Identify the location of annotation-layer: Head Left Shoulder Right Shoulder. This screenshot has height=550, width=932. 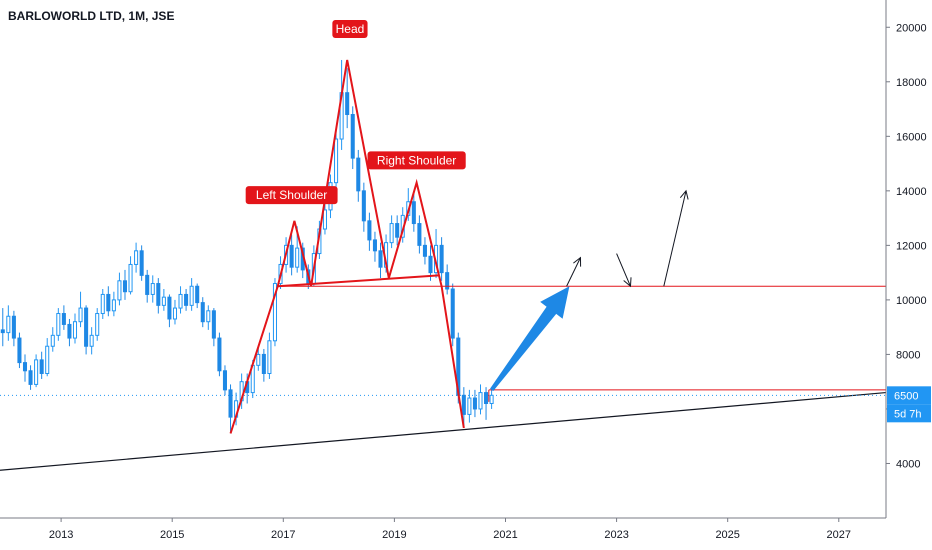
(355, 112).